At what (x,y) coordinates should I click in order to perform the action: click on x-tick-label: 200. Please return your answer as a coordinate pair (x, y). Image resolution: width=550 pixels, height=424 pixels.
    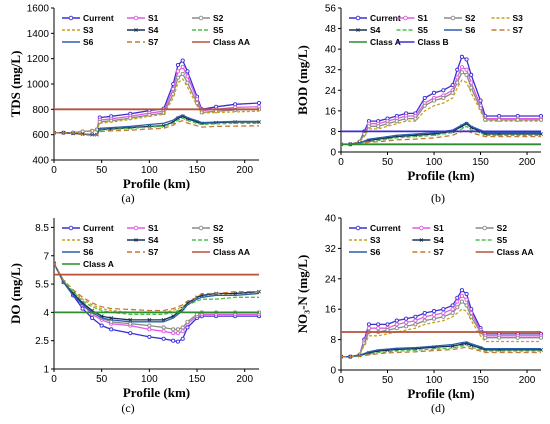
    Looking at the image, I should click on (527, 380).